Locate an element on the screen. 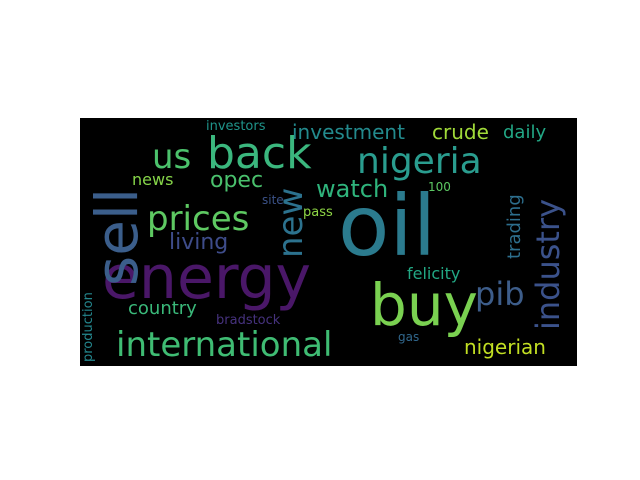 This screenshot has height=480, width=640. word-nigerian: nigerian is located at coordinates (505, 347).